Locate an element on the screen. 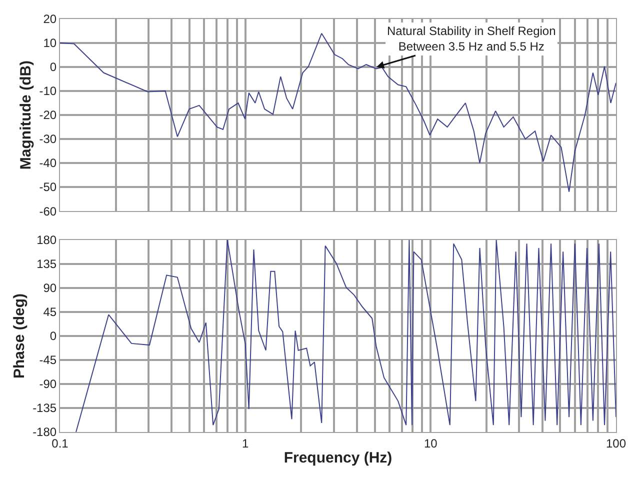  annotation: Natural Stability in Shelf Region Between 3.5 Hz and 5.5 Hz is located at coordinates (471, 39).